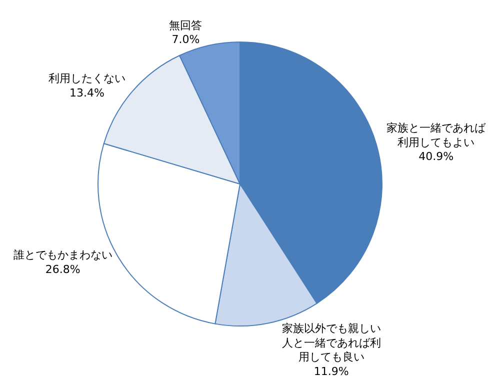  What do you see at coordinates (436, 157) in the screenshot?
I see `data-label: 40.9%` at bounding box center [436, 157].